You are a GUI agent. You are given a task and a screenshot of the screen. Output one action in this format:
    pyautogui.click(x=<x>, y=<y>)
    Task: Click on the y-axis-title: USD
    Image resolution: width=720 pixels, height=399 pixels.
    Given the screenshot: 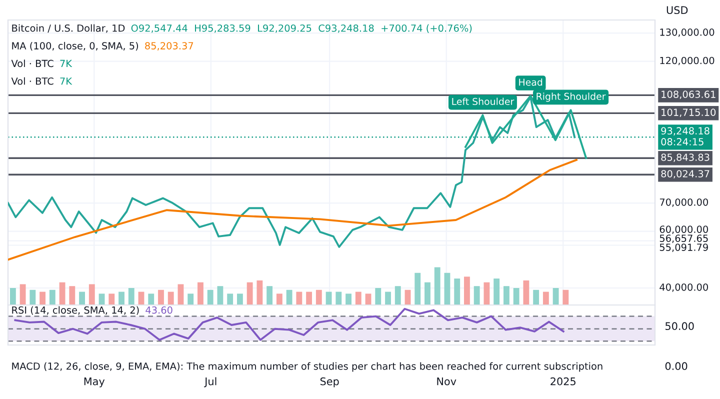 What is the action you would take?
    pyautogui.click(x=677, y=10)
    